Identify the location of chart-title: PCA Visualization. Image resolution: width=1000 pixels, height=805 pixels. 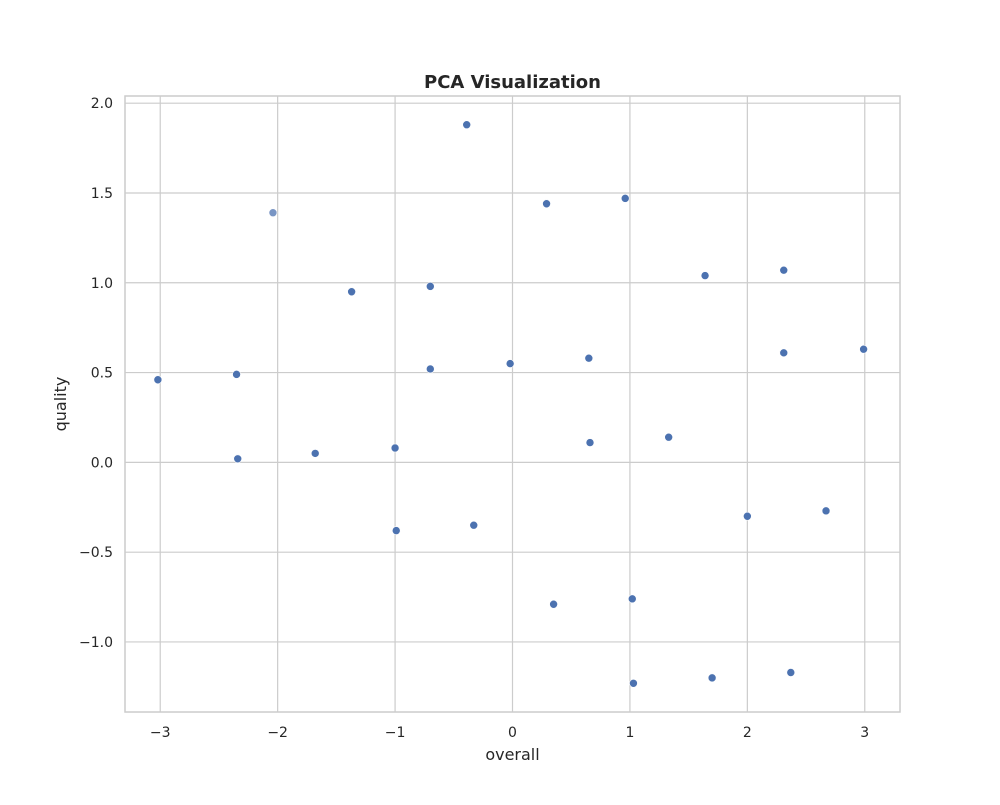
(512, 82).